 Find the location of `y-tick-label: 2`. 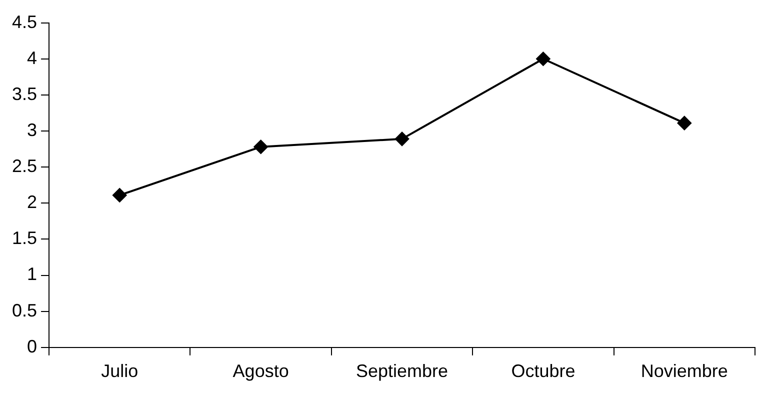

y-tick-label: 2 is located at coordinates (32, 202).